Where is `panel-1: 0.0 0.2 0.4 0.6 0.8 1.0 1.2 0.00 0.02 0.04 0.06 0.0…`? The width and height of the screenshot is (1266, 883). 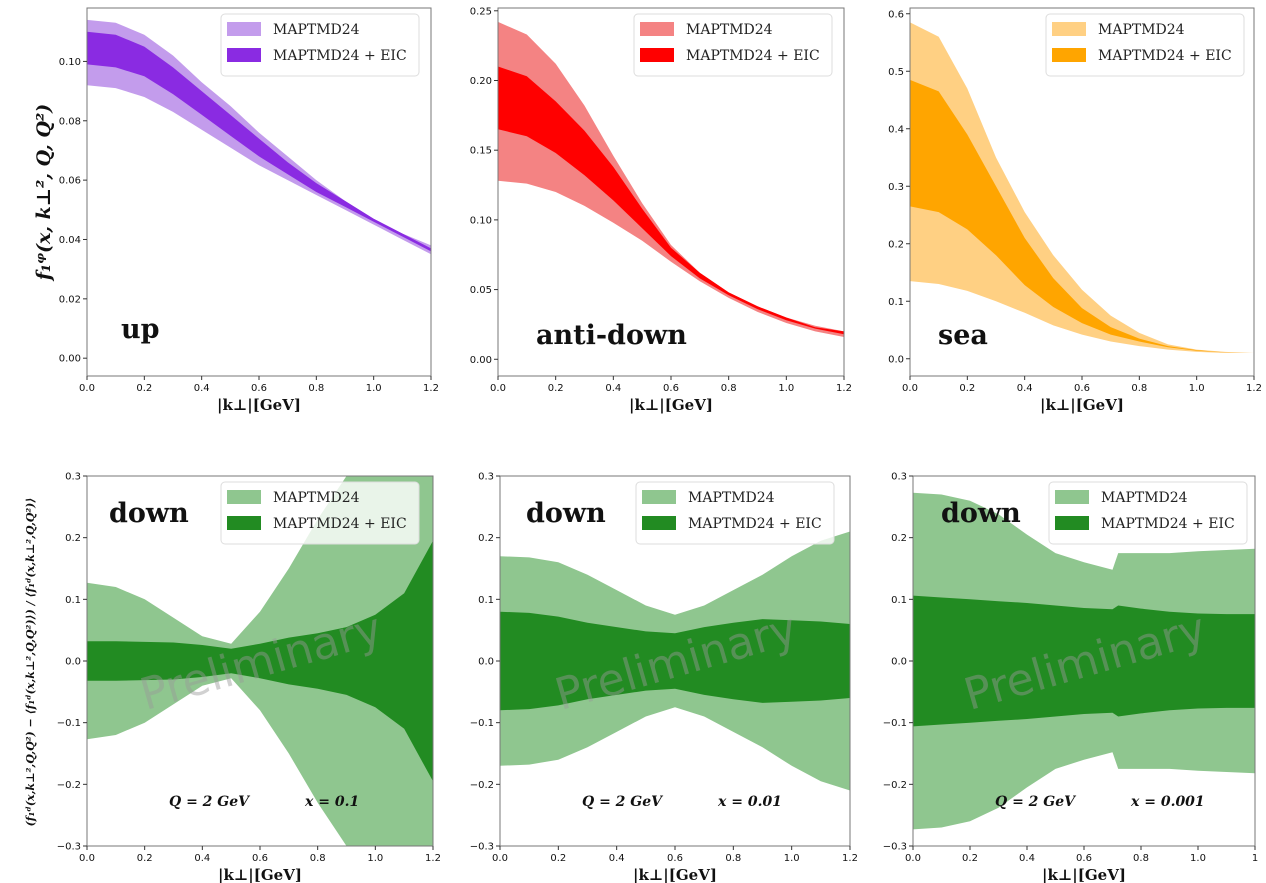
panel-1: 0.0 0.2 0.4 0.6 0.8 1.0 1.2 0.00 0.02 0.04 0.06 0.0… is located at coordinates (249, 210).